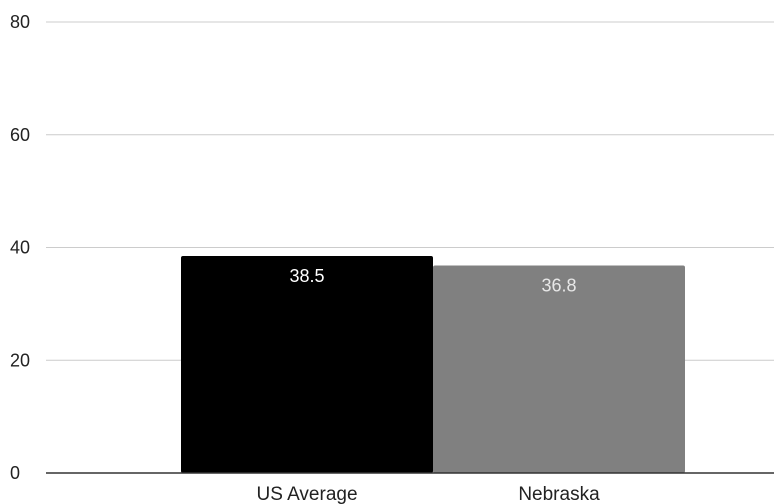  Describe the element at coordinates (306, 276) in the screenshot. I see `data-label-us-average: 38.5` at that location.